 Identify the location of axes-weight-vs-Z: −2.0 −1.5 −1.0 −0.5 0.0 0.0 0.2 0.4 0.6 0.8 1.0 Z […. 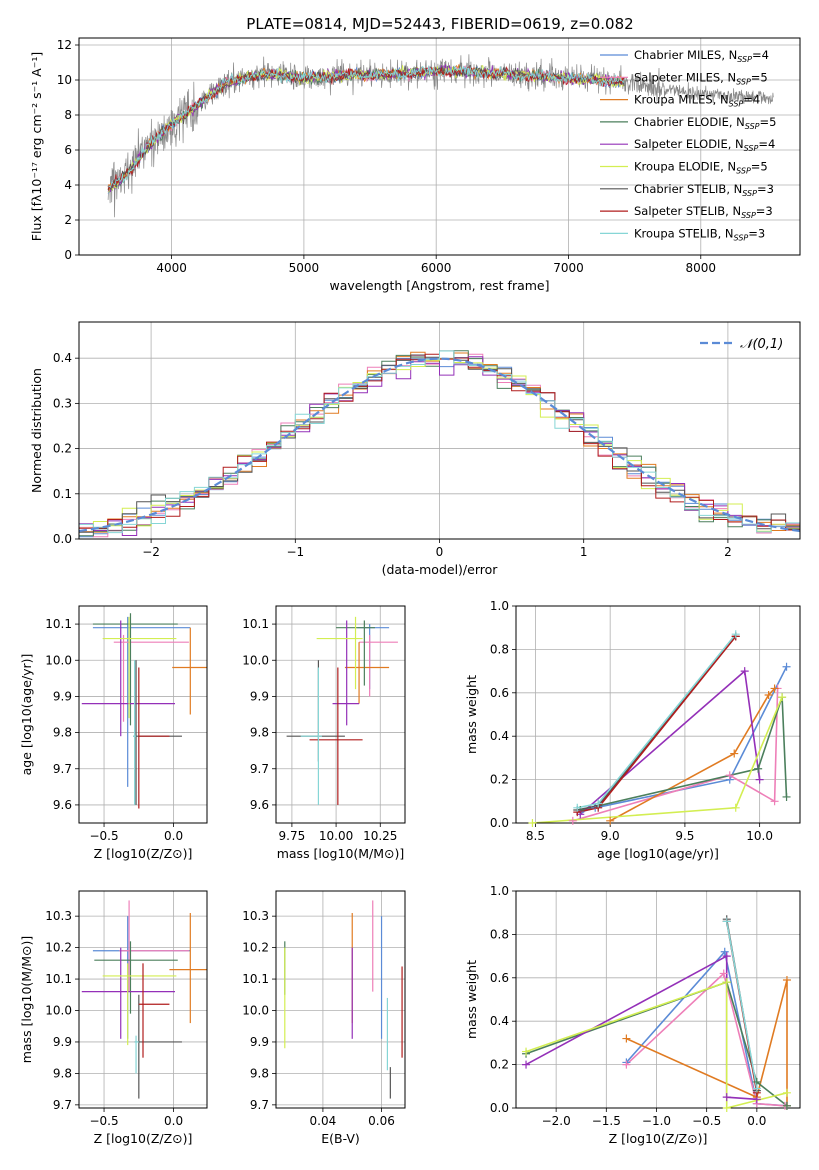
(632, 1015).